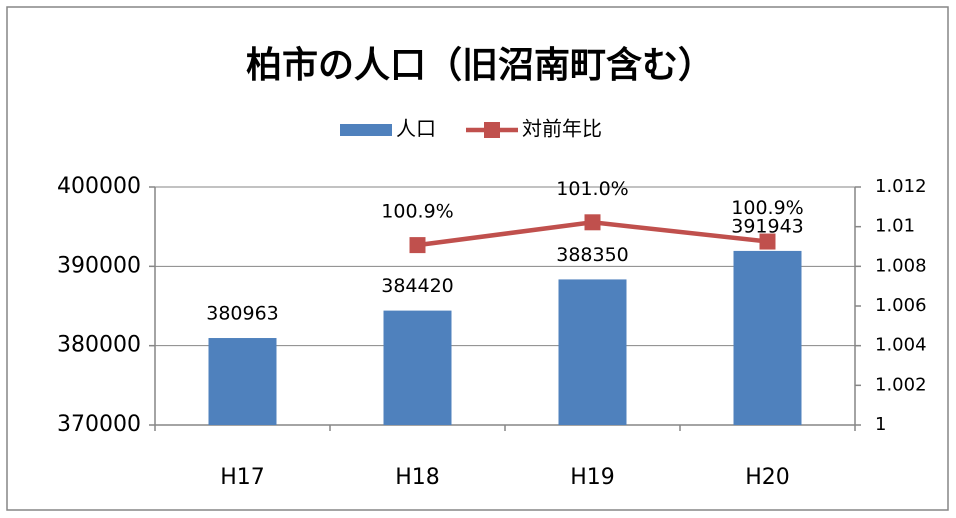  I want to click on chart-title: 柏市の人口（旧沼南町含む）, so click(480, 65).